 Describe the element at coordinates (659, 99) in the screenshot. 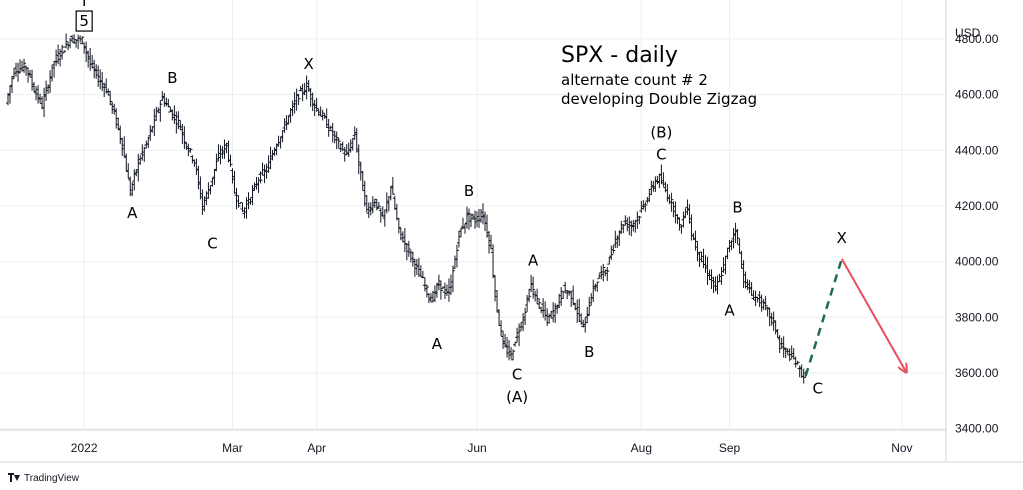

I see `chart-subtitle-line-2: developing Double Zigzag` at that location.